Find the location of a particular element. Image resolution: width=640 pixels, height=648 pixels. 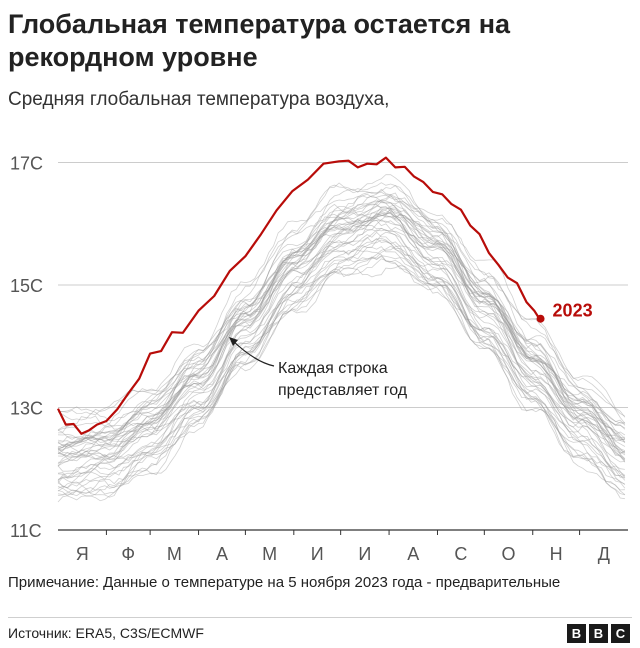

source-credit: Источник: ERA5, C3S/ECMWF is located at coordinates (106, 633).